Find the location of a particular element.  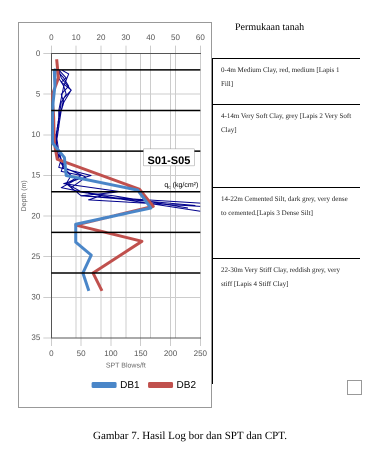

text: Permukaan tanah is located at coordinates (269, 27).